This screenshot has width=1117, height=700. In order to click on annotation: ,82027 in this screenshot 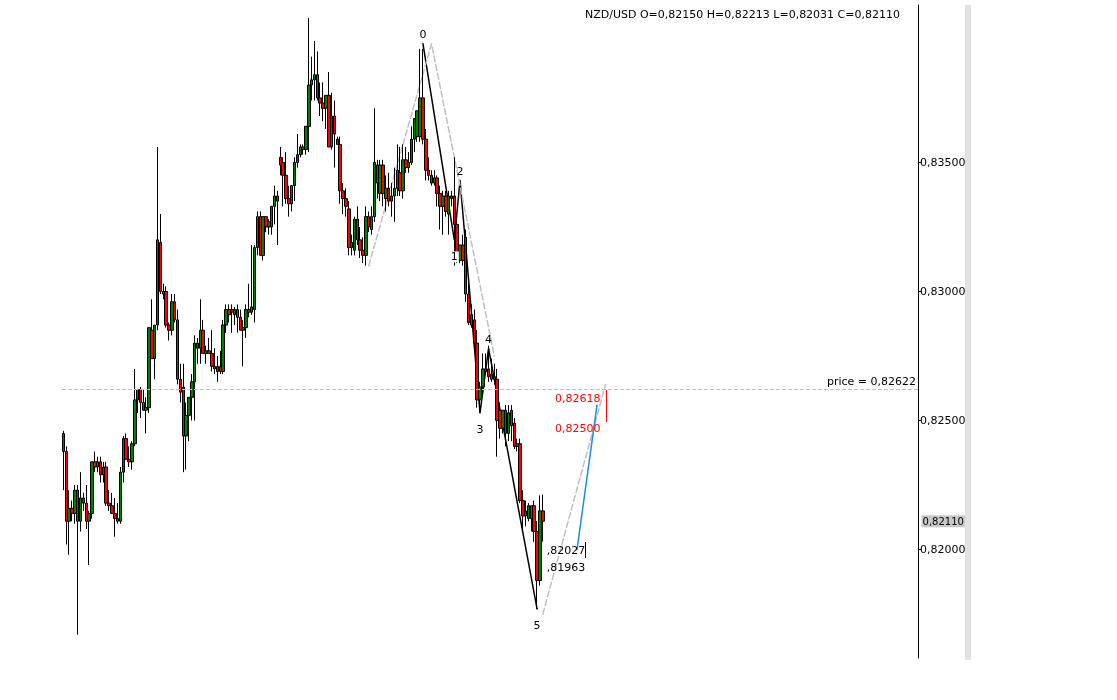, I will do `click(566, 550)`.